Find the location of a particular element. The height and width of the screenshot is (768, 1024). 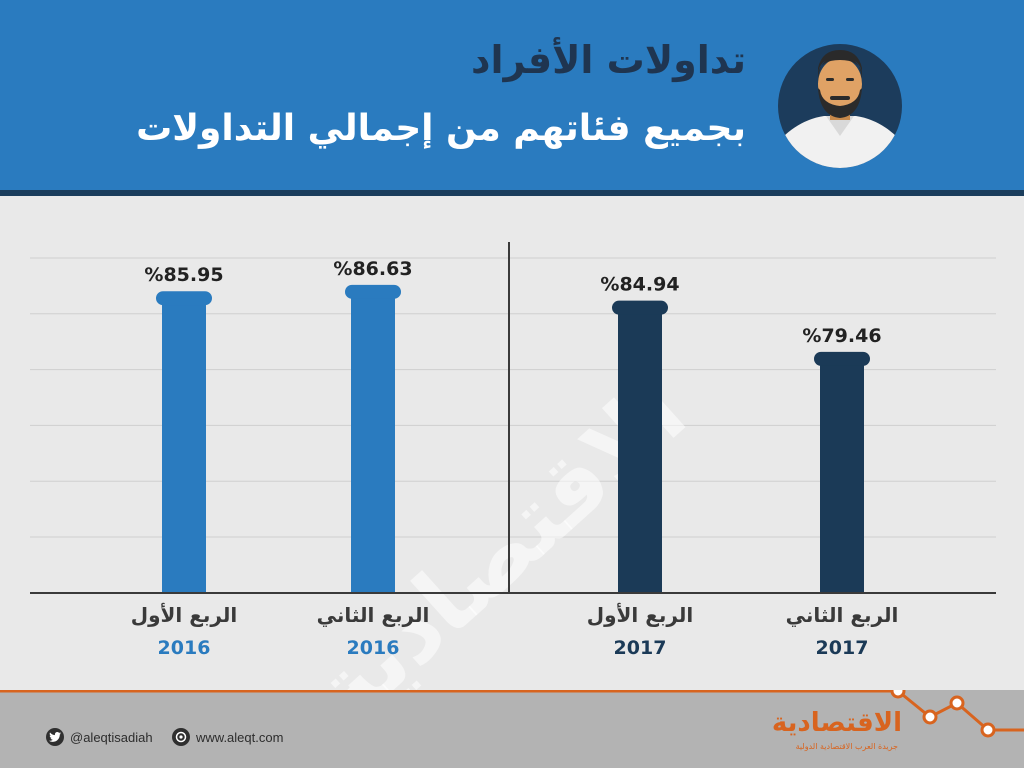

website-link: www.aleqt.com is located at coordinates (227, 737).